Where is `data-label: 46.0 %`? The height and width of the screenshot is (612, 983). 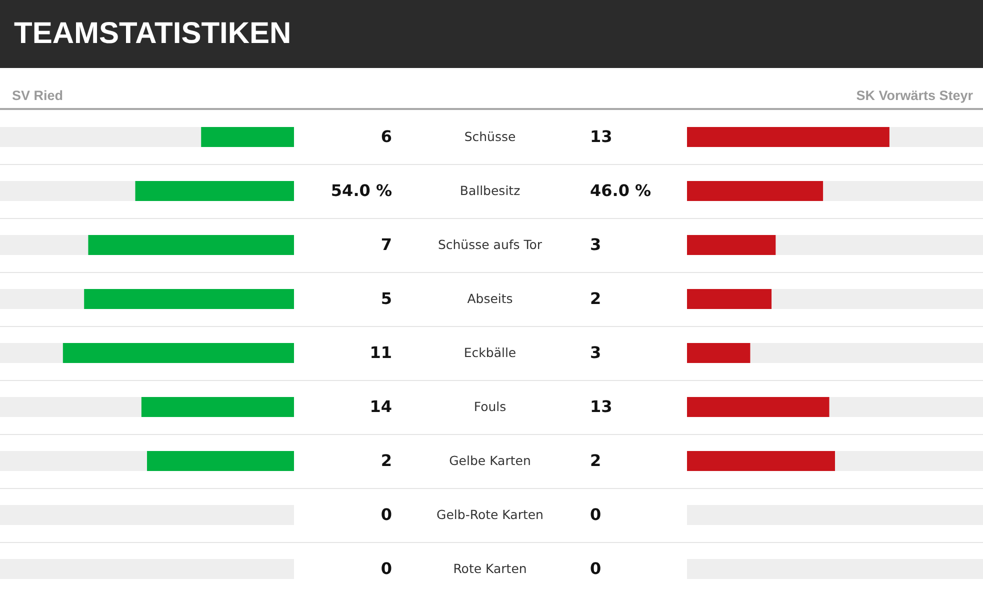
data-label: 46.0 % is located at coordinates (621, 190).